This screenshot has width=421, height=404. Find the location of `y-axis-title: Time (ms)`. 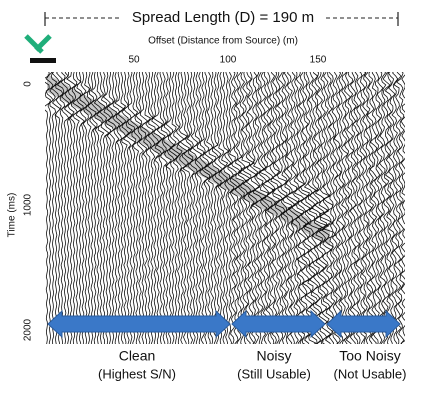

y-axis-title: Time (ms) is located at coordinates (12, 215).